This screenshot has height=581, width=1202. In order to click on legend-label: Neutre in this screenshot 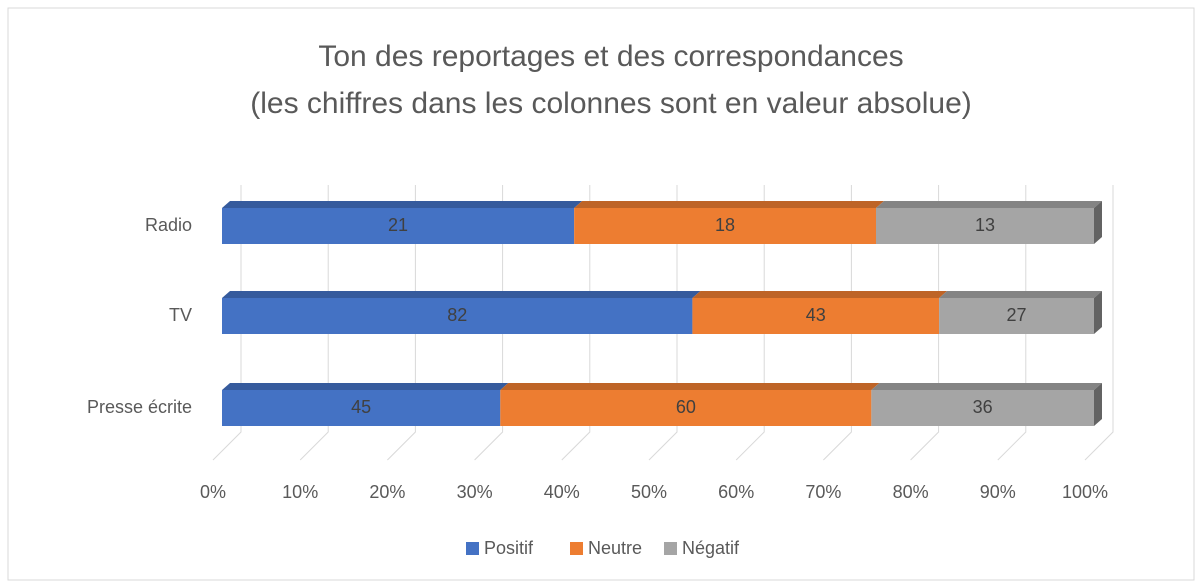, I will do `click(615, 548)`.